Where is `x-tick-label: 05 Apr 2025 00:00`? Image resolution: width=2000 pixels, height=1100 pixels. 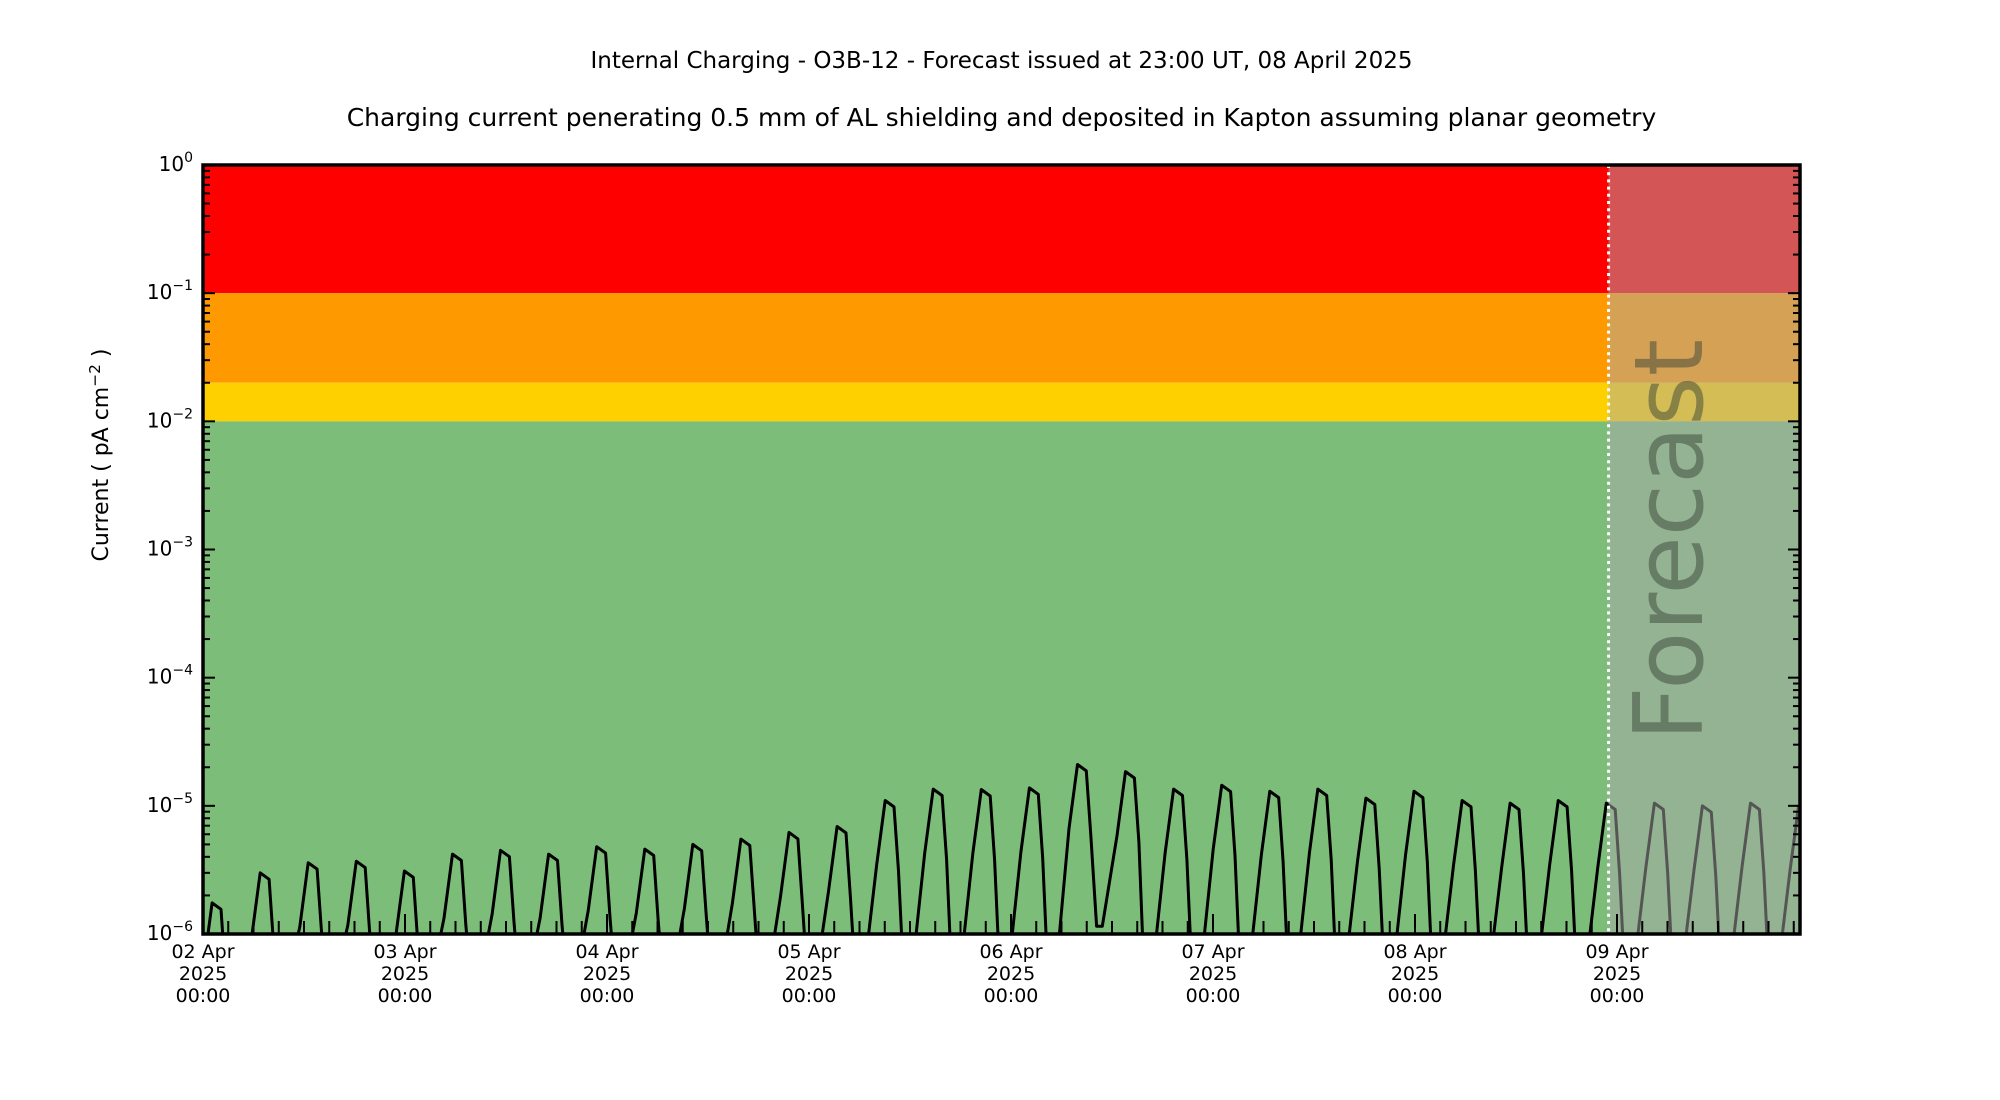
x-tick-label: 05 Apr 2025 00:00 is located at coordinates (808, 974).